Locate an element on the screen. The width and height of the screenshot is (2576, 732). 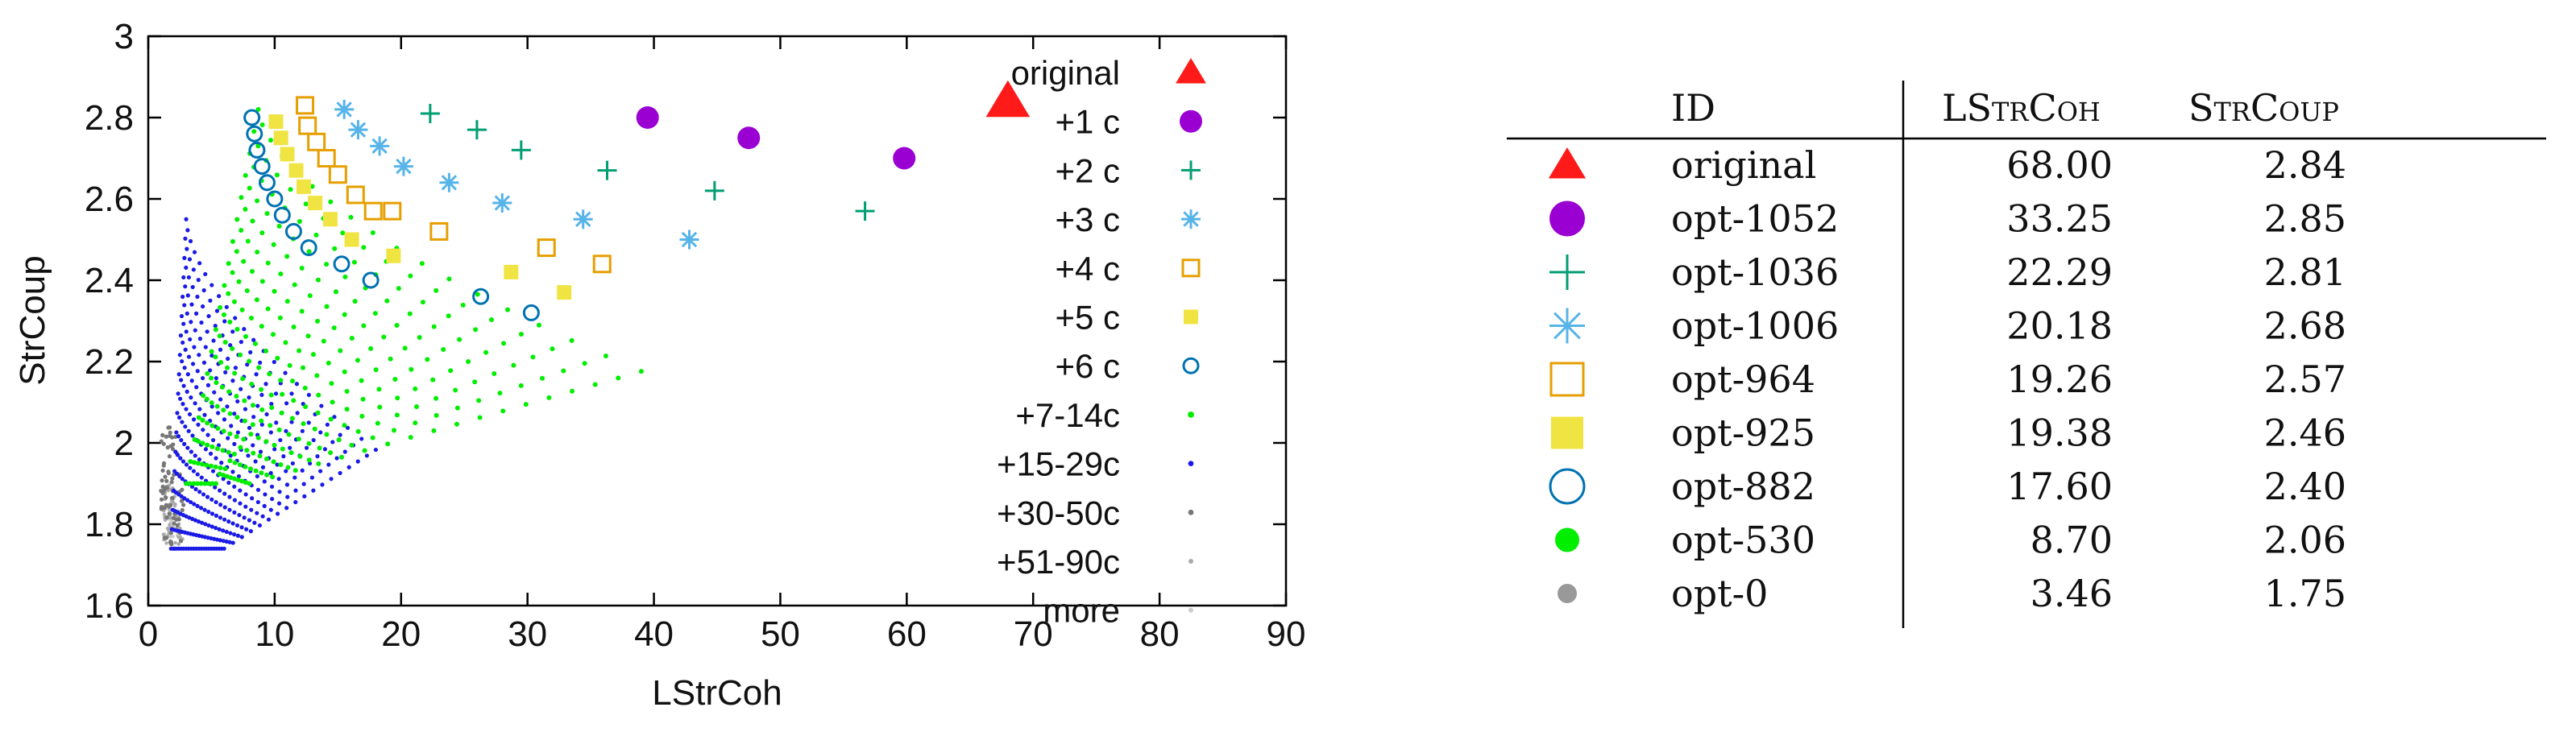
table-cell-lstrcoh: 22.29 is located at coordinates (2059, 272).